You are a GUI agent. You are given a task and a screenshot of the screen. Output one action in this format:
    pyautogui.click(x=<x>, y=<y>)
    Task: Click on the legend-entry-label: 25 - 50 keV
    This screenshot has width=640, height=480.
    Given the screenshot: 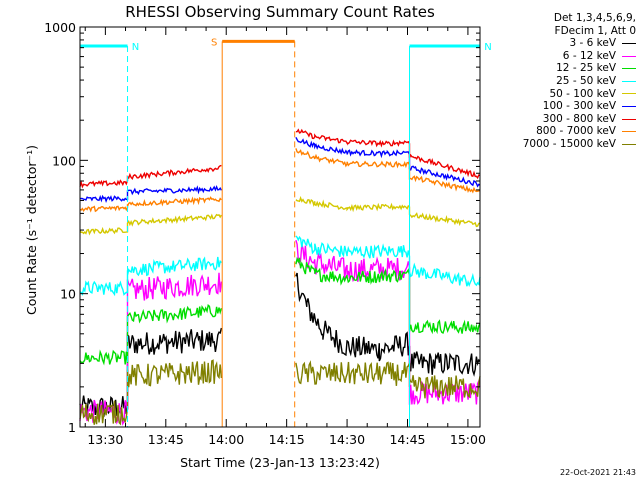 What is the action you would take?
    pyautogui.click(x=586, y=80)
    